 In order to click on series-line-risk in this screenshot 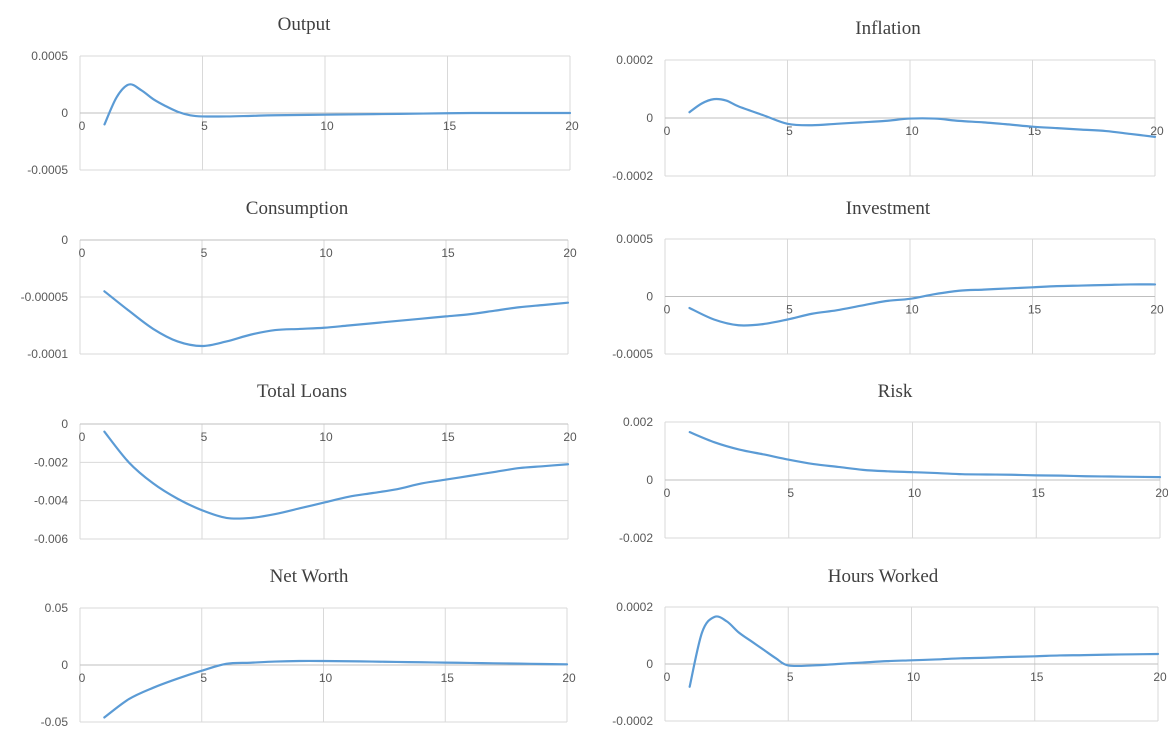, I will do `click(925, 455)`.